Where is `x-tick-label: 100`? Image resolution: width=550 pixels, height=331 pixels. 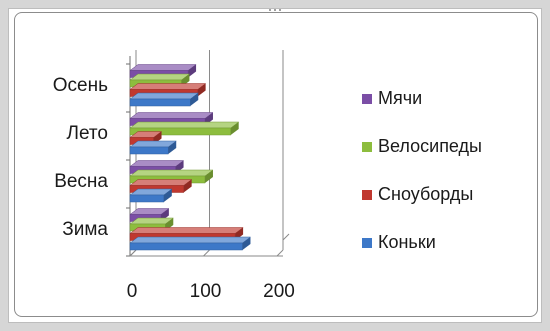 x-tick-label: 100 is located at coordinates (206, 291).